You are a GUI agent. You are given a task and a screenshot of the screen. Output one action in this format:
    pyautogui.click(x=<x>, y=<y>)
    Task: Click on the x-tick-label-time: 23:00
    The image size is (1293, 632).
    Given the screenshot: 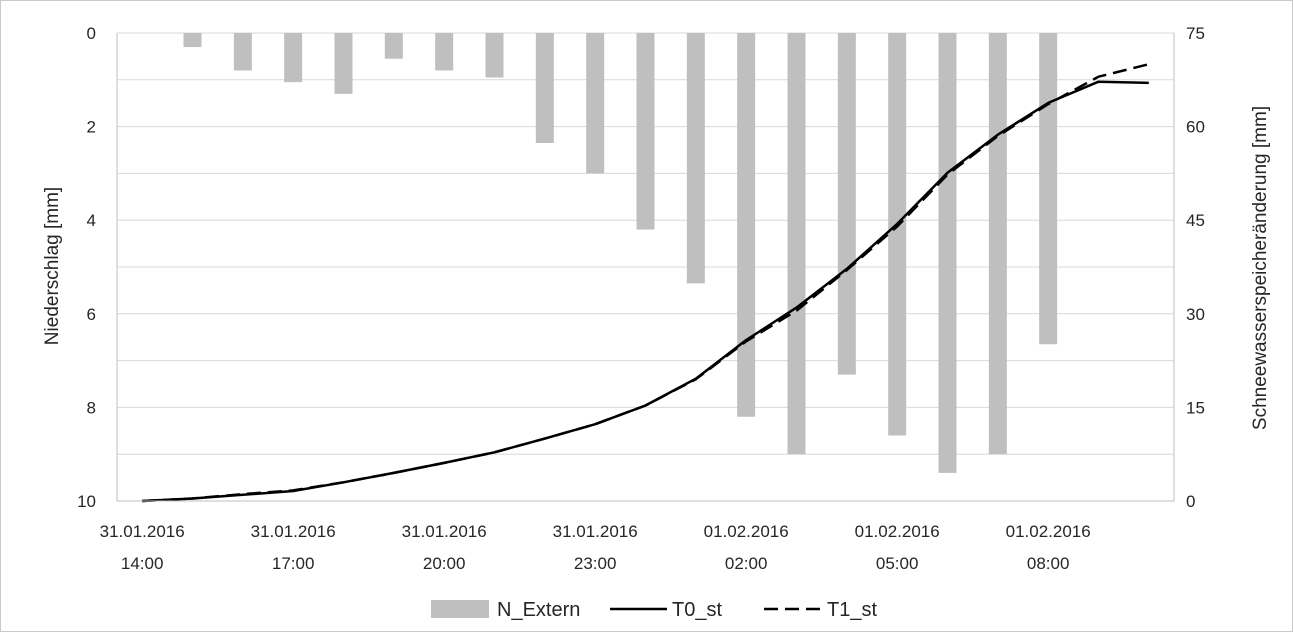 What is the action you would take?
    pyautogui.click(x=595, y=563)
    